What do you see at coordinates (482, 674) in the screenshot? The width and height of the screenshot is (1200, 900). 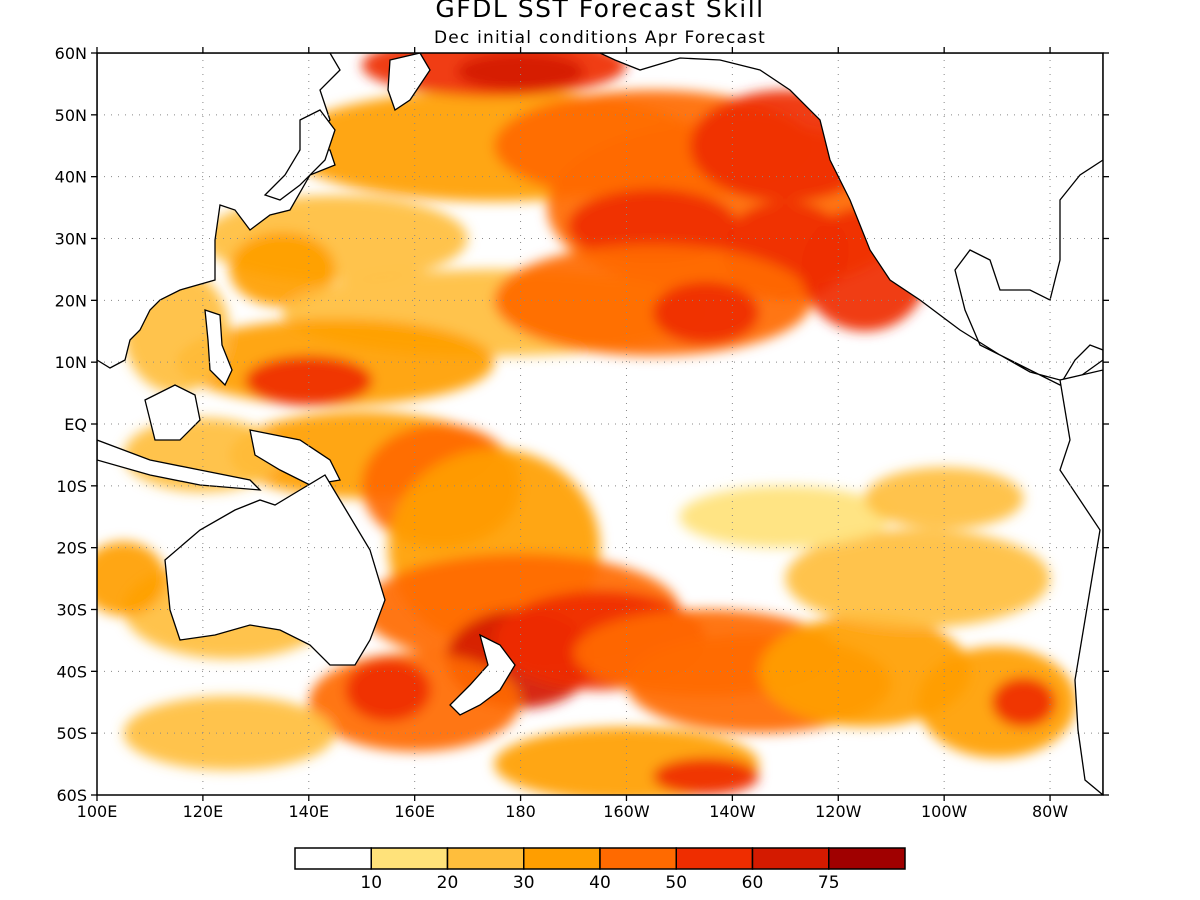 I see `new-zealand-landmass` at bounding box center [482, 674].